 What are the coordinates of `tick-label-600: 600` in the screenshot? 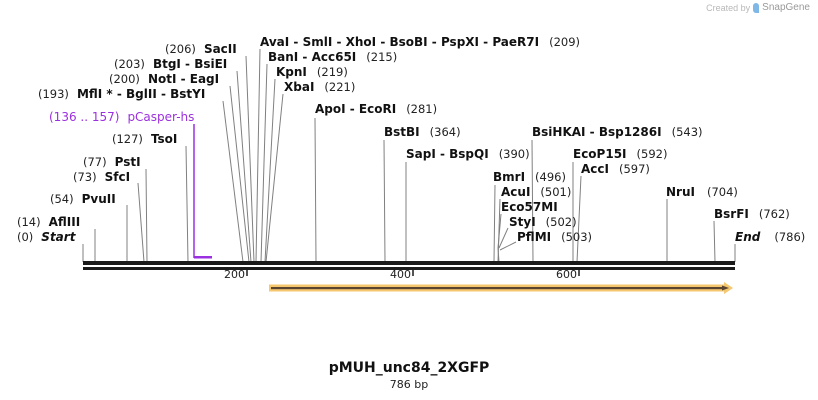 It's located at (566, 274).